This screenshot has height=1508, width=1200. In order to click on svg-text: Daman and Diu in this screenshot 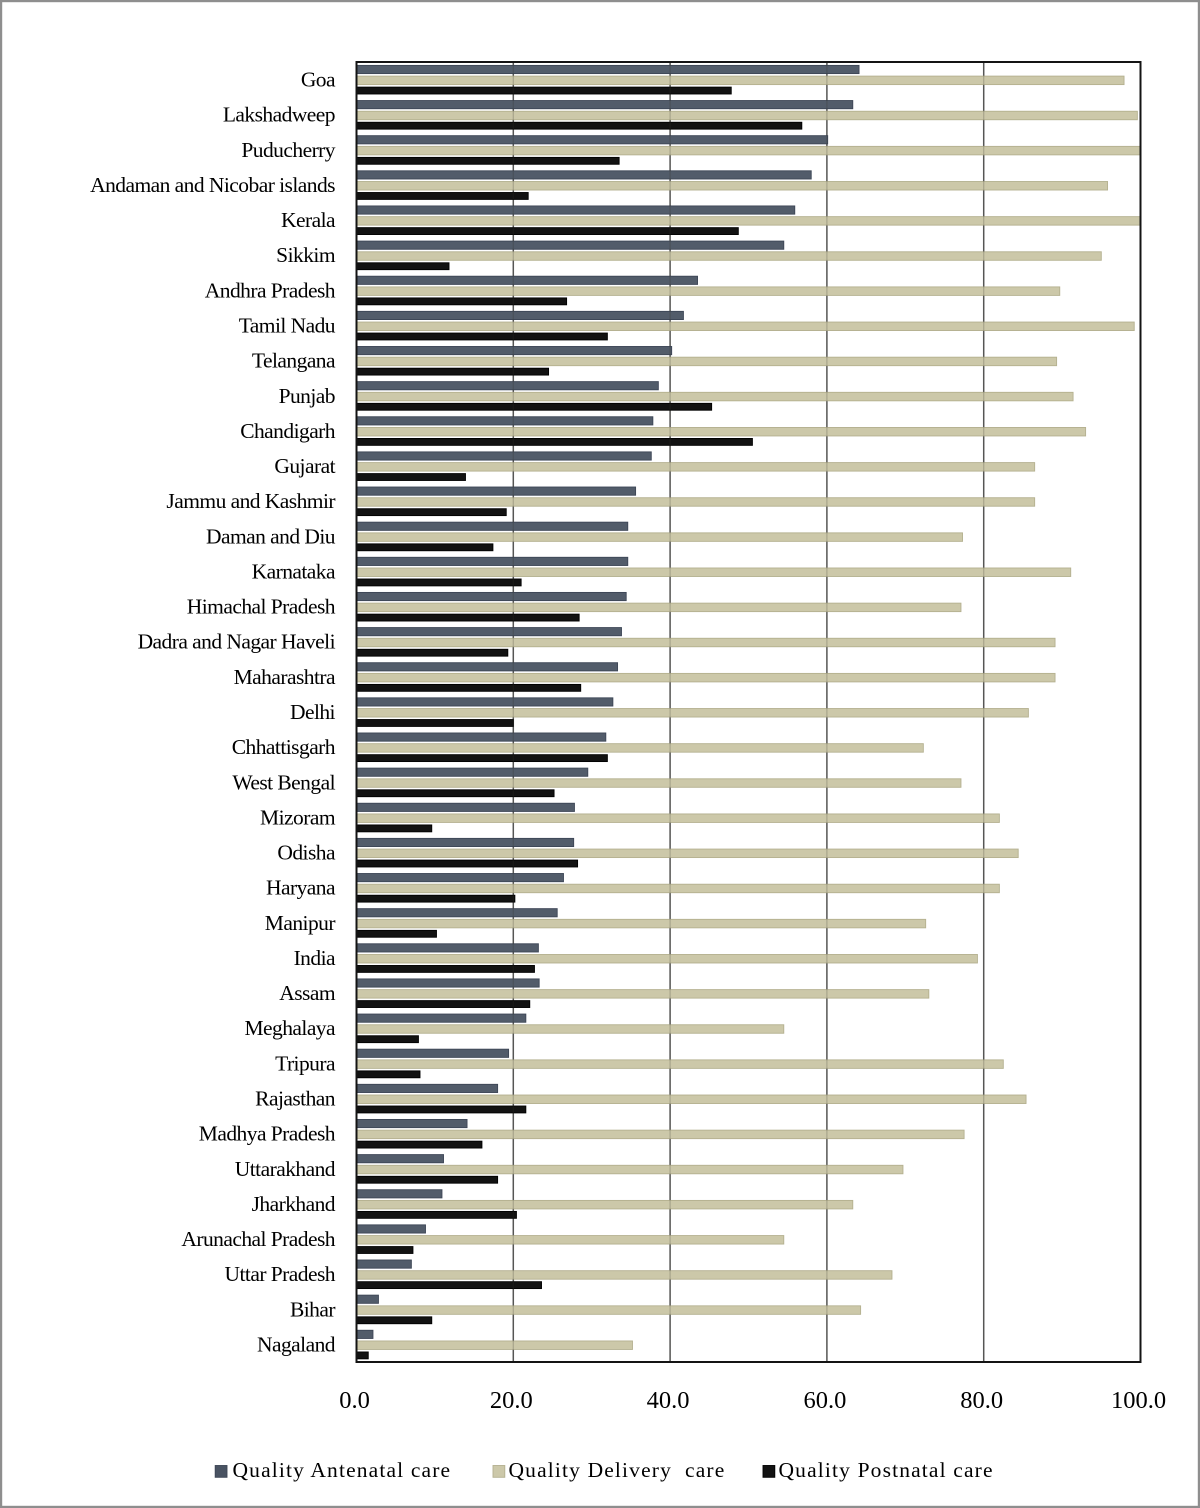, I will do `click(271, 536)`.